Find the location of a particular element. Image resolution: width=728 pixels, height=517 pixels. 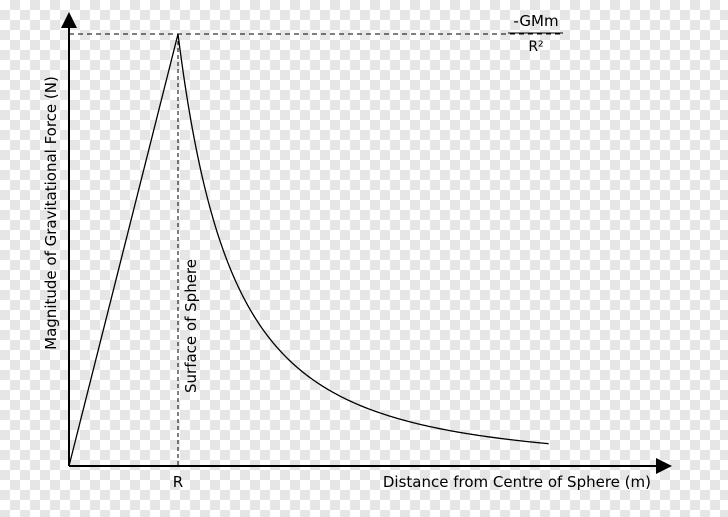

inside-force-line is located at coordinates (123, 250).